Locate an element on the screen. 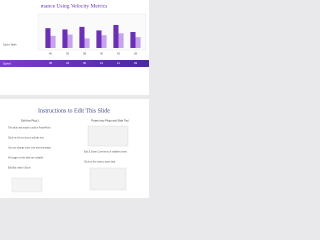  instruction: Click on the chart to open data is located at coordinates (100, 162).